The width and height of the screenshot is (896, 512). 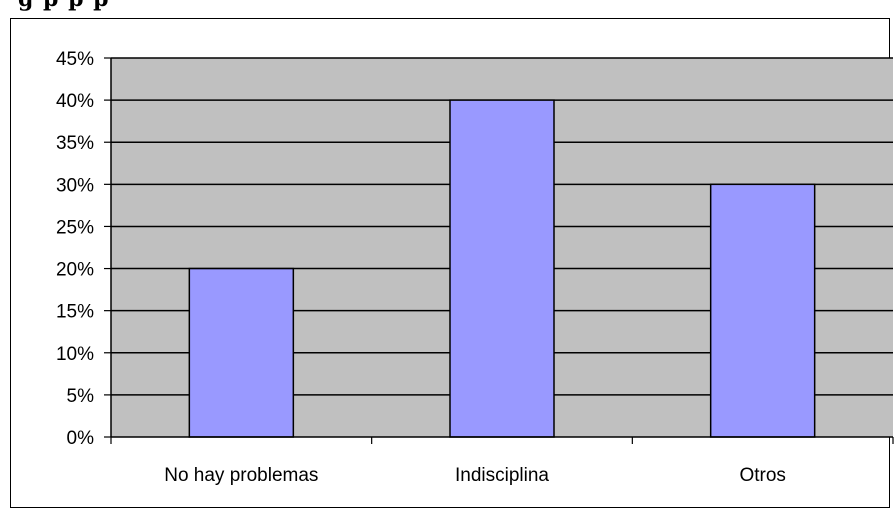 What do you see at coordinates (64, 6) in the screenshot?
I see `cut-off-title-text: g p p p` at bounding box center [64, 6].